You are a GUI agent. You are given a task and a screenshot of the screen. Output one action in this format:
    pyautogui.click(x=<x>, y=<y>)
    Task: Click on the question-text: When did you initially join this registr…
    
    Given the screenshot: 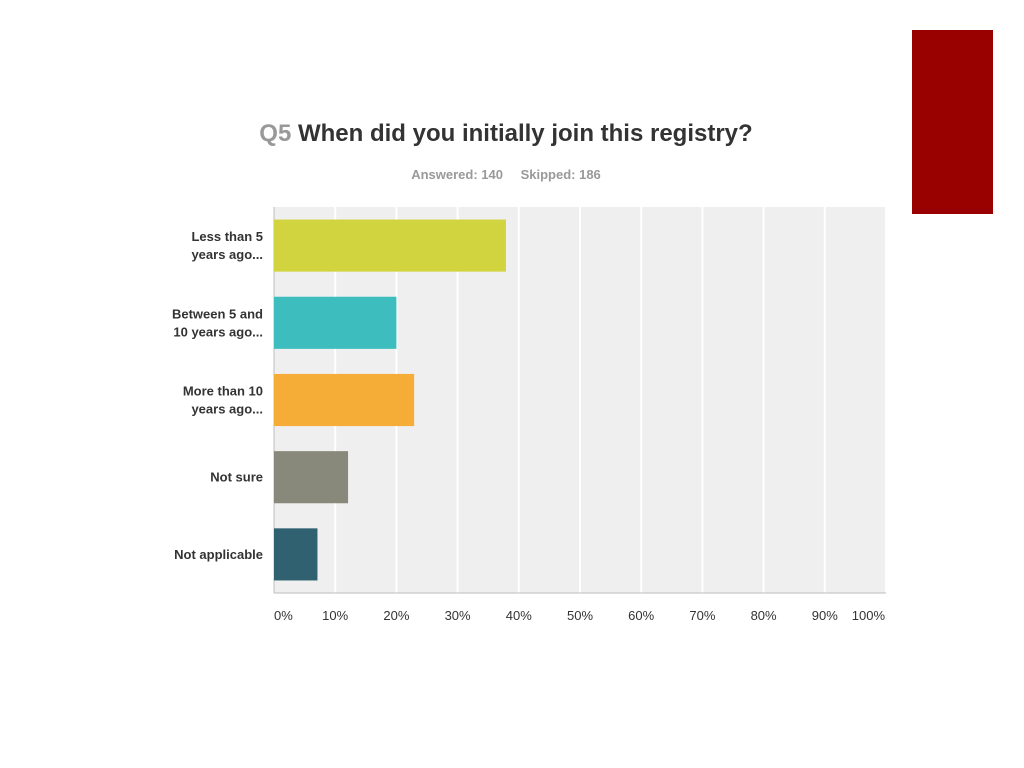 What is the action you would take?
    pyautogui.click(x=525, y=133)
    